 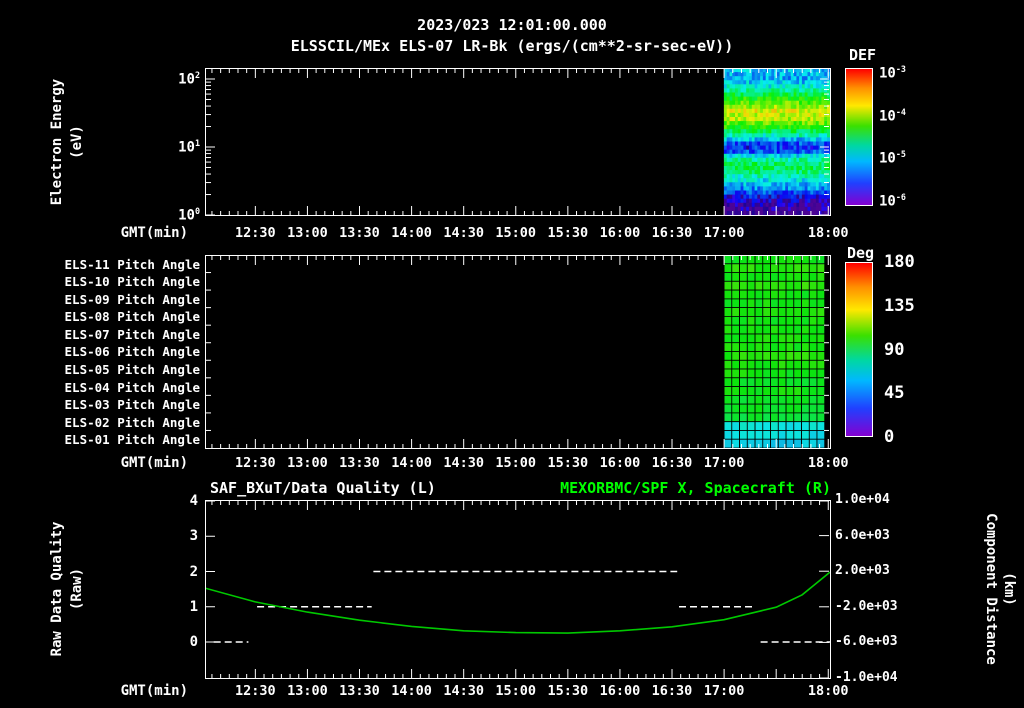 I want to click on energy-tick-label: 10², so click(x=189, y=79).